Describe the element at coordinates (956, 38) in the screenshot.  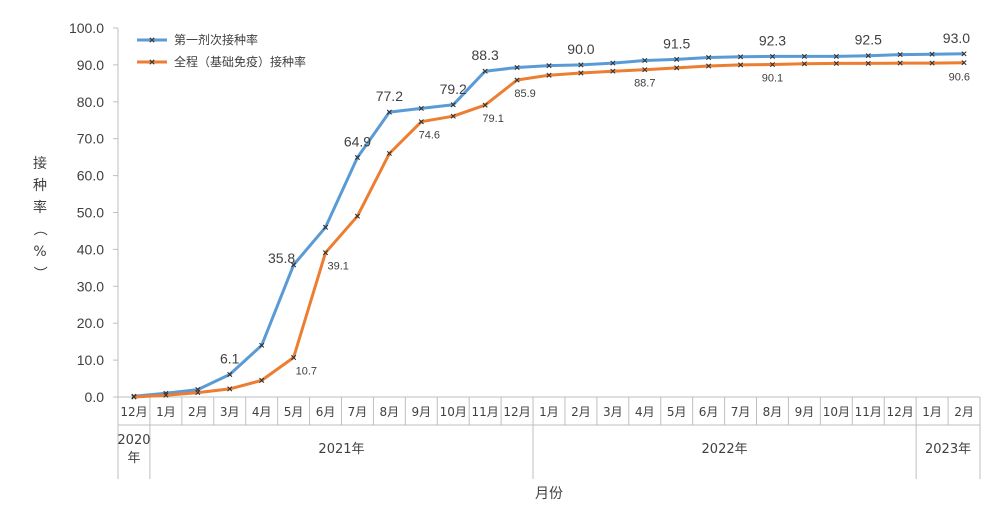
I see `data-label: 93.0` at that location.